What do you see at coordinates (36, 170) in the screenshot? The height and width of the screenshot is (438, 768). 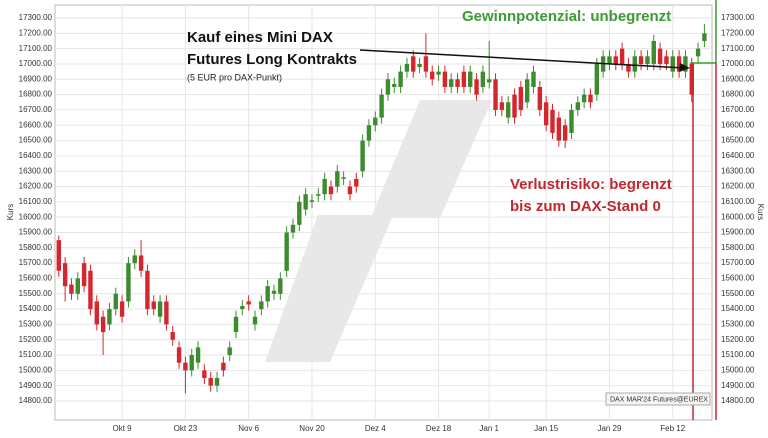 I see `y-tick-label: 16300.00` at bounding box center [36, 170].